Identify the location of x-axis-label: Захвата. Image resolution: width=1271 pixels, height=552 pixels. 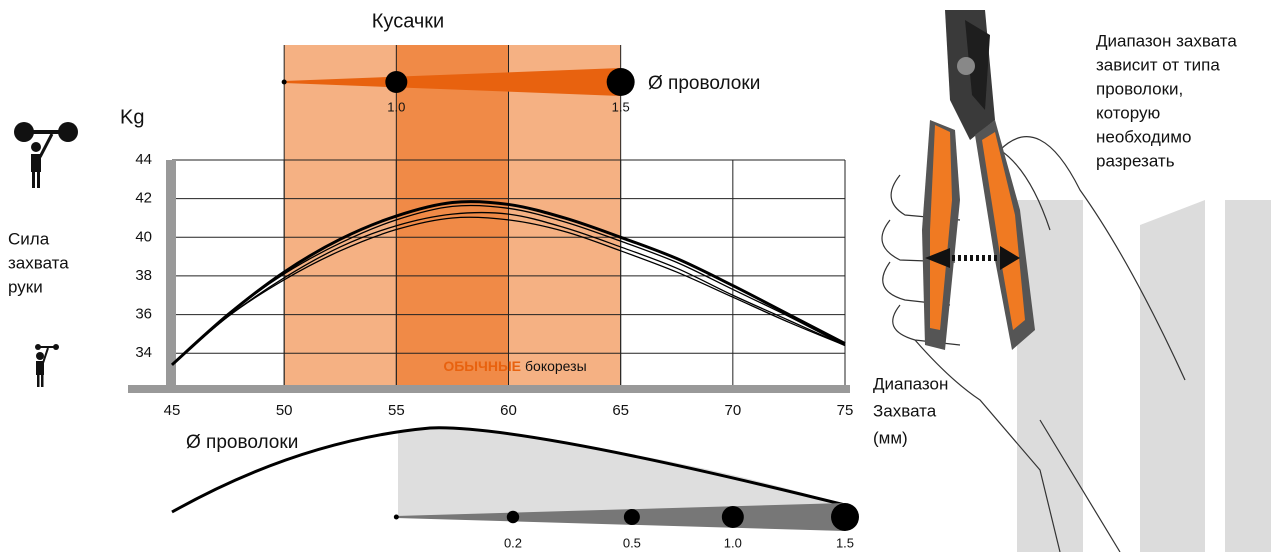
(905, 410).